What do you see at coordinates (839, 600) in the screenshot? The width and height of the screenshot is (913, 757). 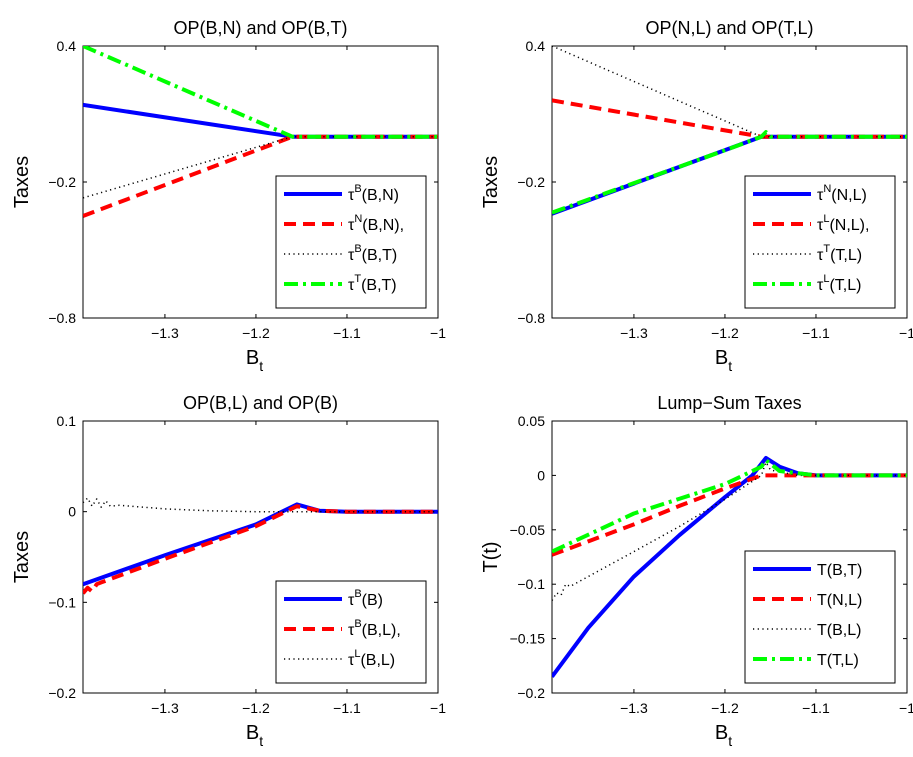 I see `legend-name: T(N,L)` at bounding box center [839, 600].